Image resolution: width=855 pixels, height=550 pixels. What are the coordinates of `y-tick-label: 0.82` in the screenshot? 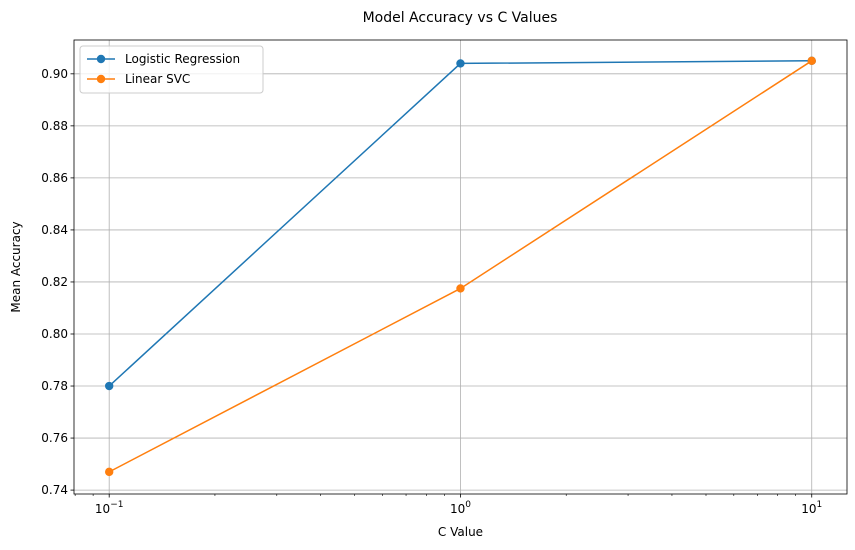 It's located at (54, 282).